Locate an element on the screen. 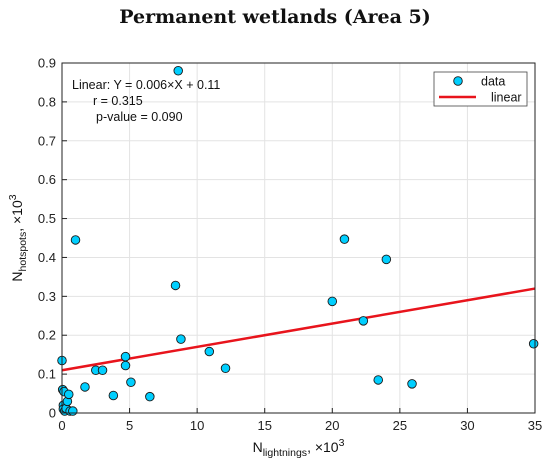  y-tick-label: 0.6 is located at coordinates (47, 179).